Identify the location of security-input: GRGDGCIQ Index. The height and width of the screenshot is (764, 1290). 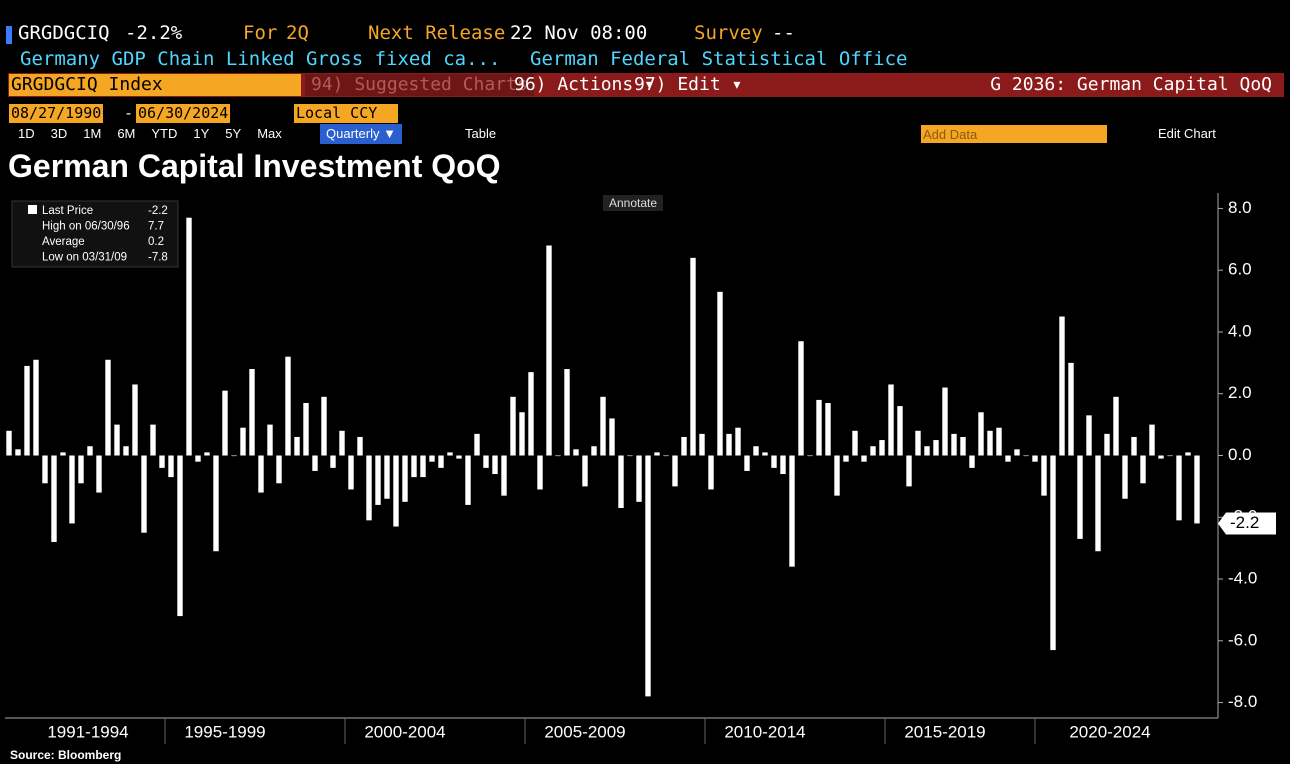
(155, 85).